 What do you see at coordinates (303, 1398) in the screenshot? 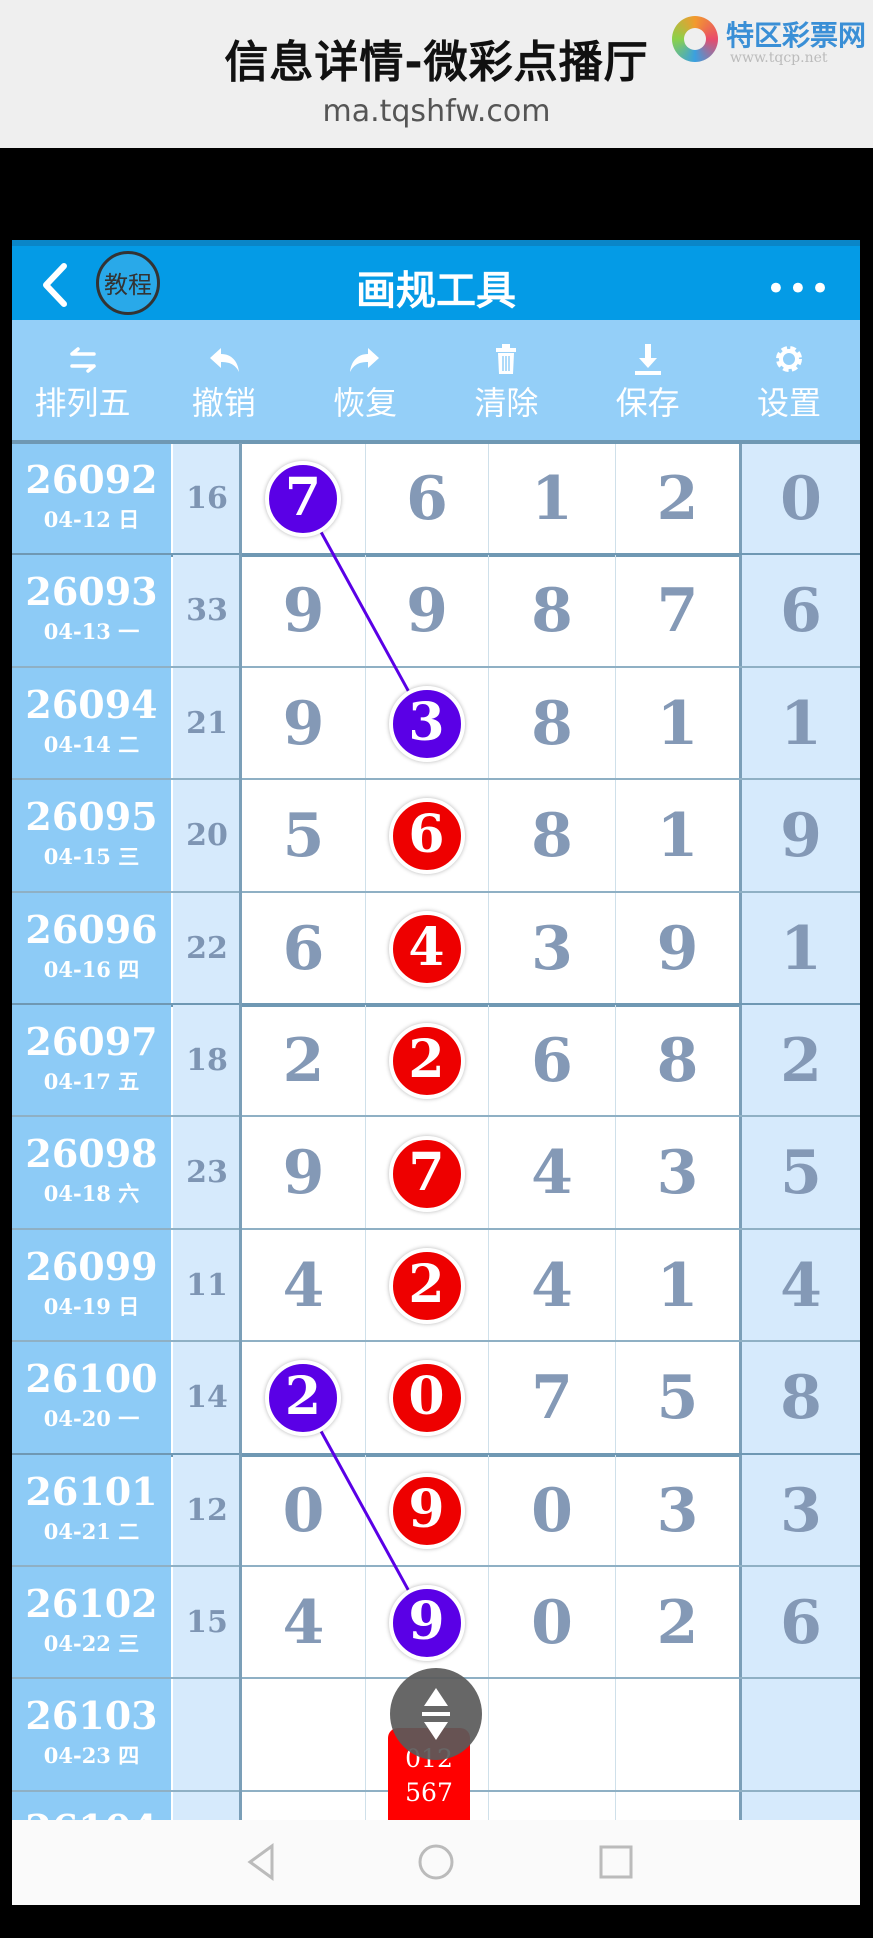
I see `purple-marked-ball: 2` at bounding box center [303, 1398].